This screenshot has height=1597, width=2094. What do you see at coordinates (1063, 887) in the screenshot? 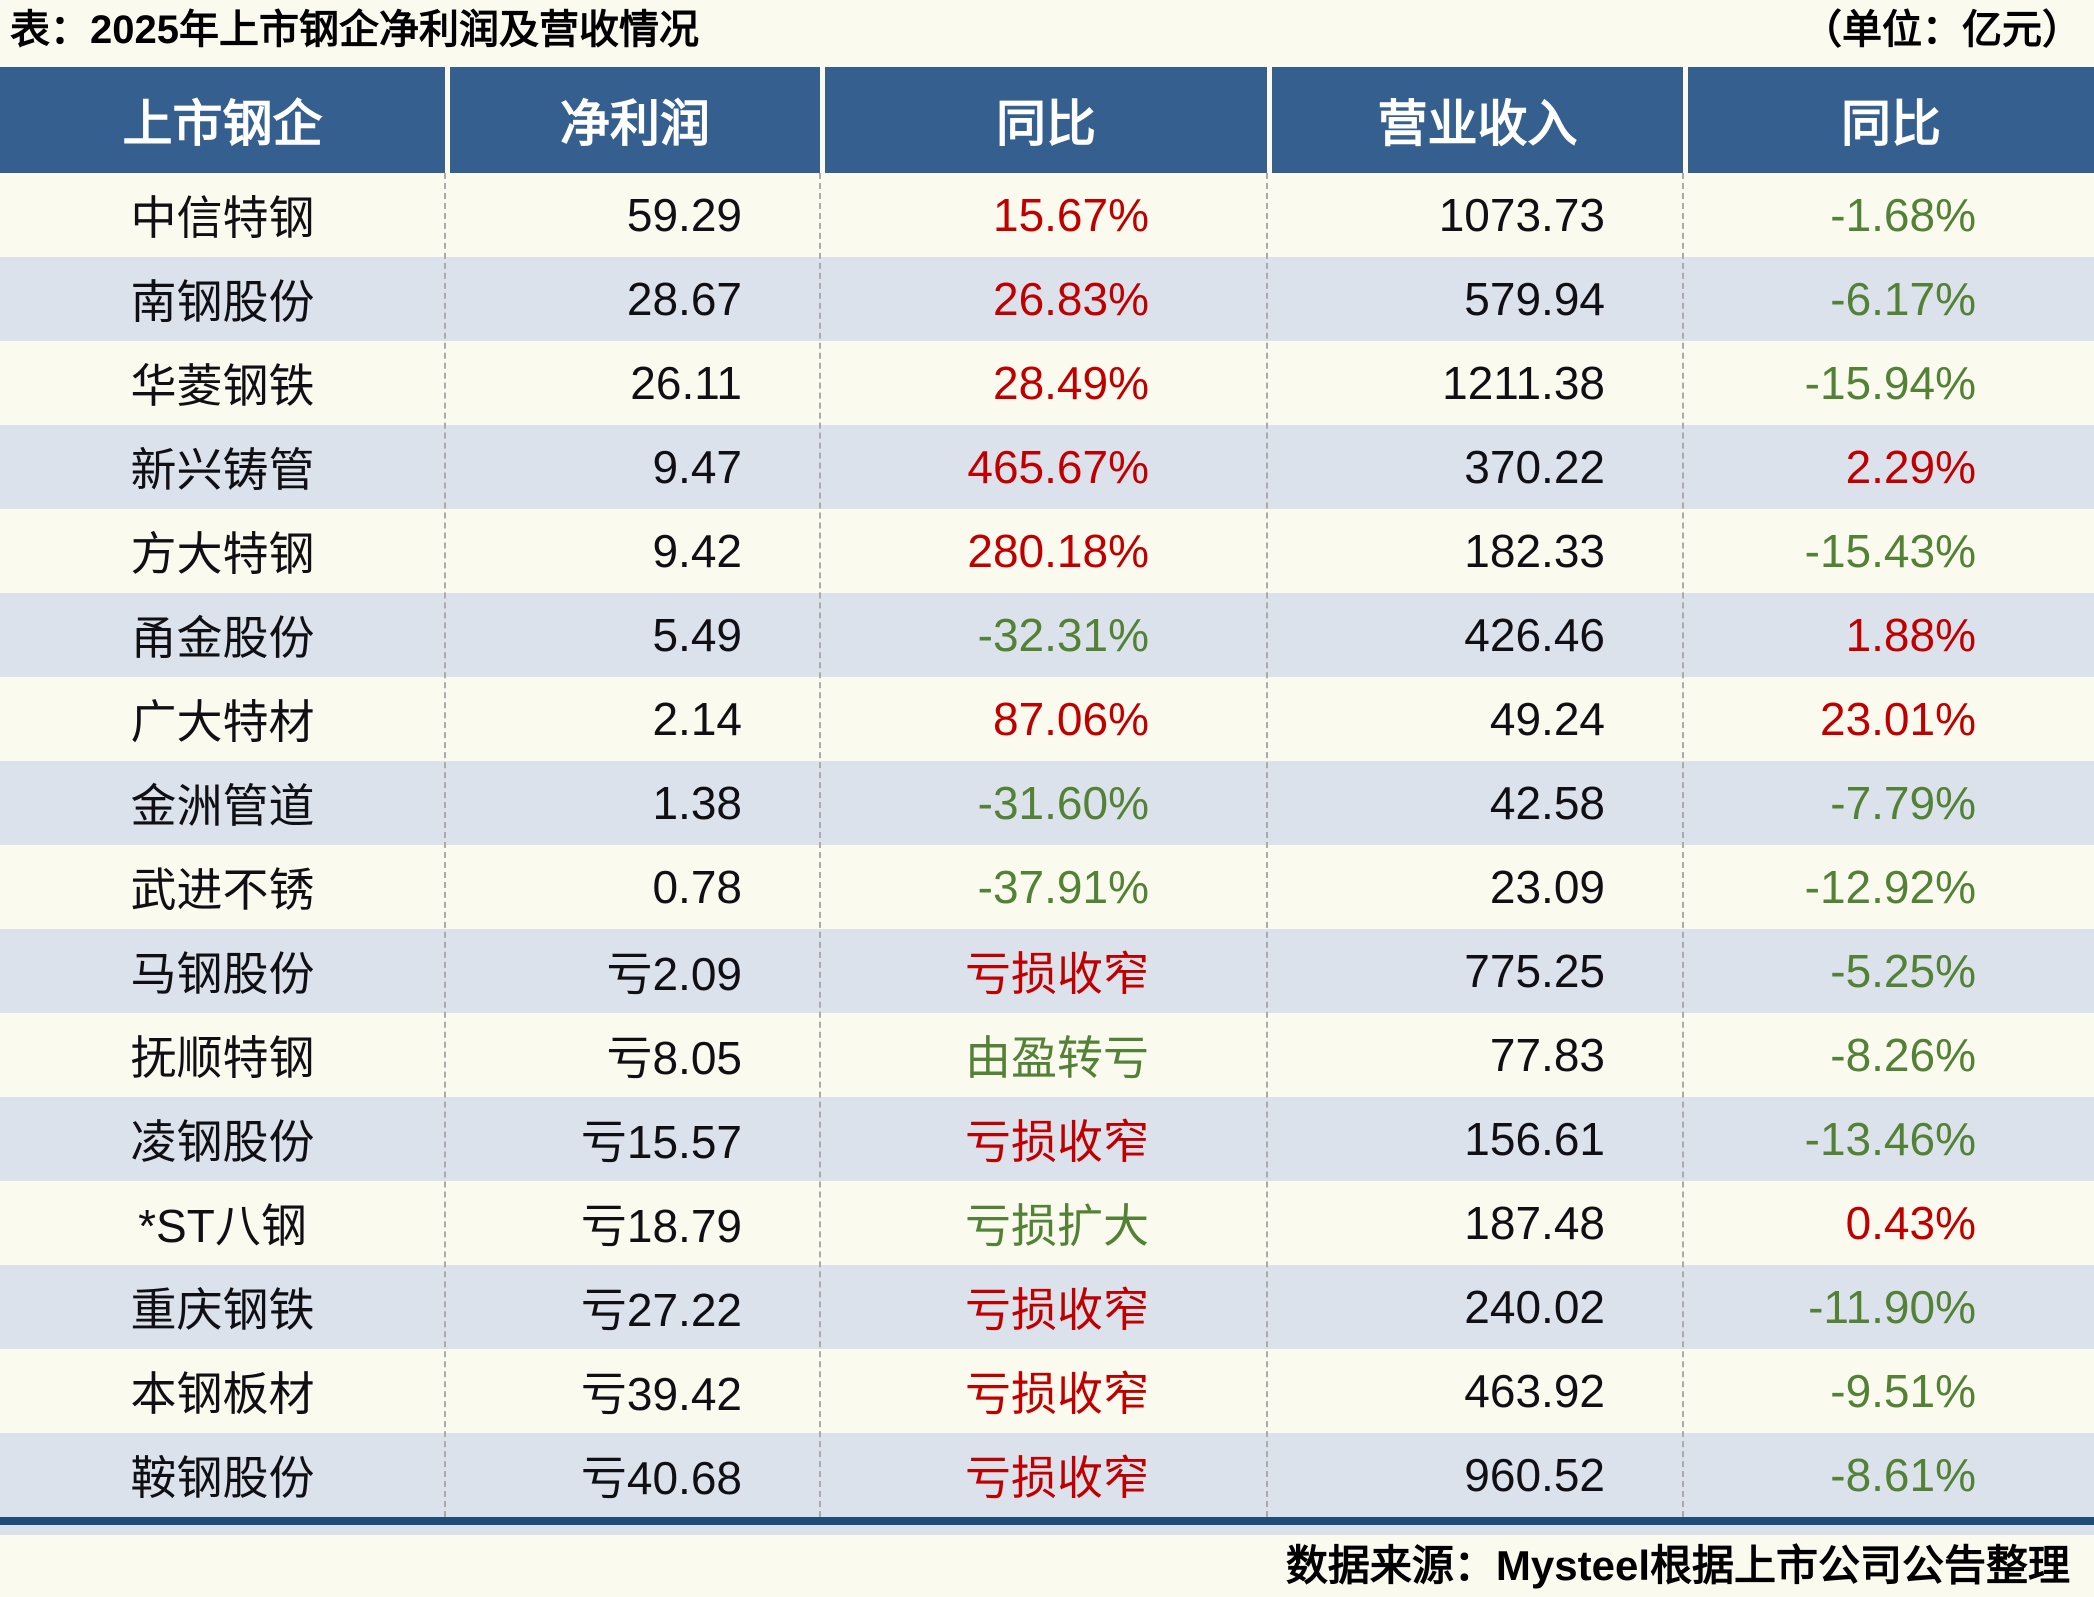
I see `net-profit-yoy-cell: -37.91%` at bounding box center [1063, 887].